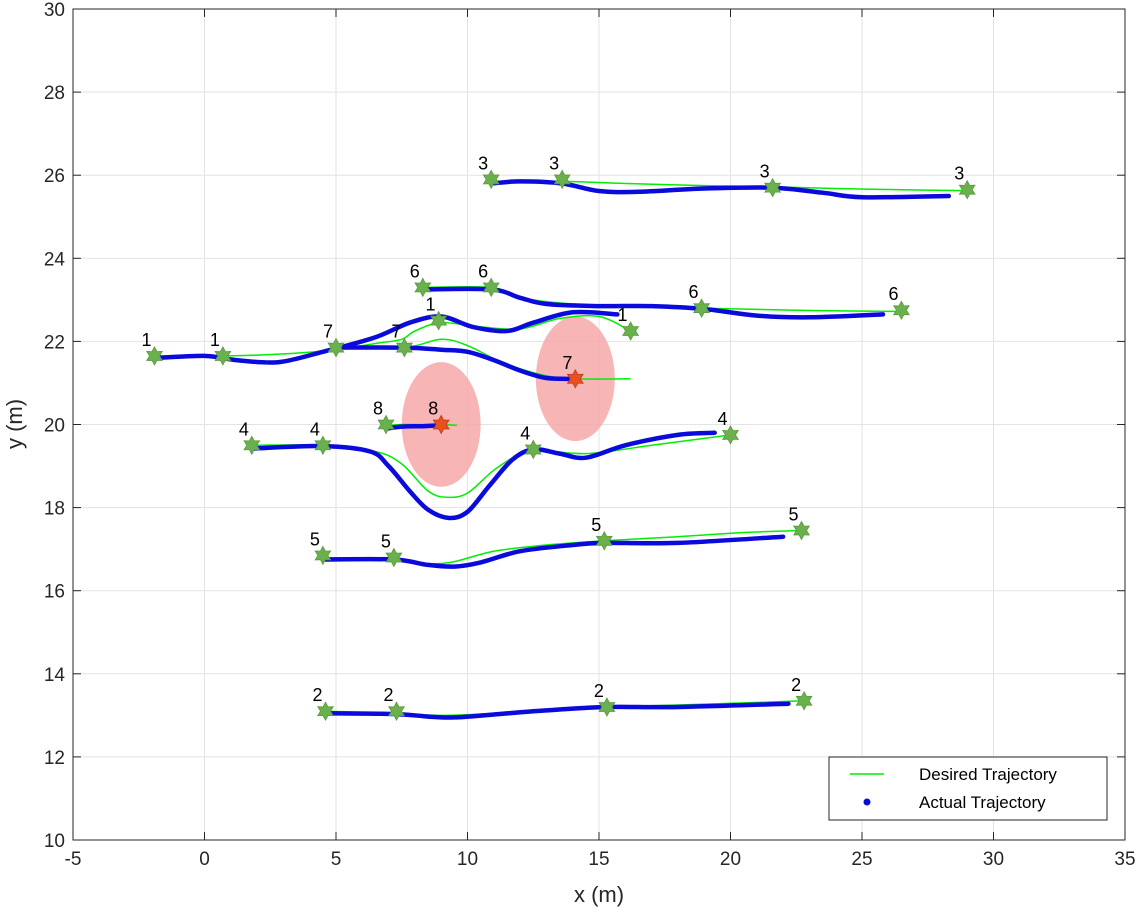  I want to click on y-axis-label: y (m), so click(14, 424).